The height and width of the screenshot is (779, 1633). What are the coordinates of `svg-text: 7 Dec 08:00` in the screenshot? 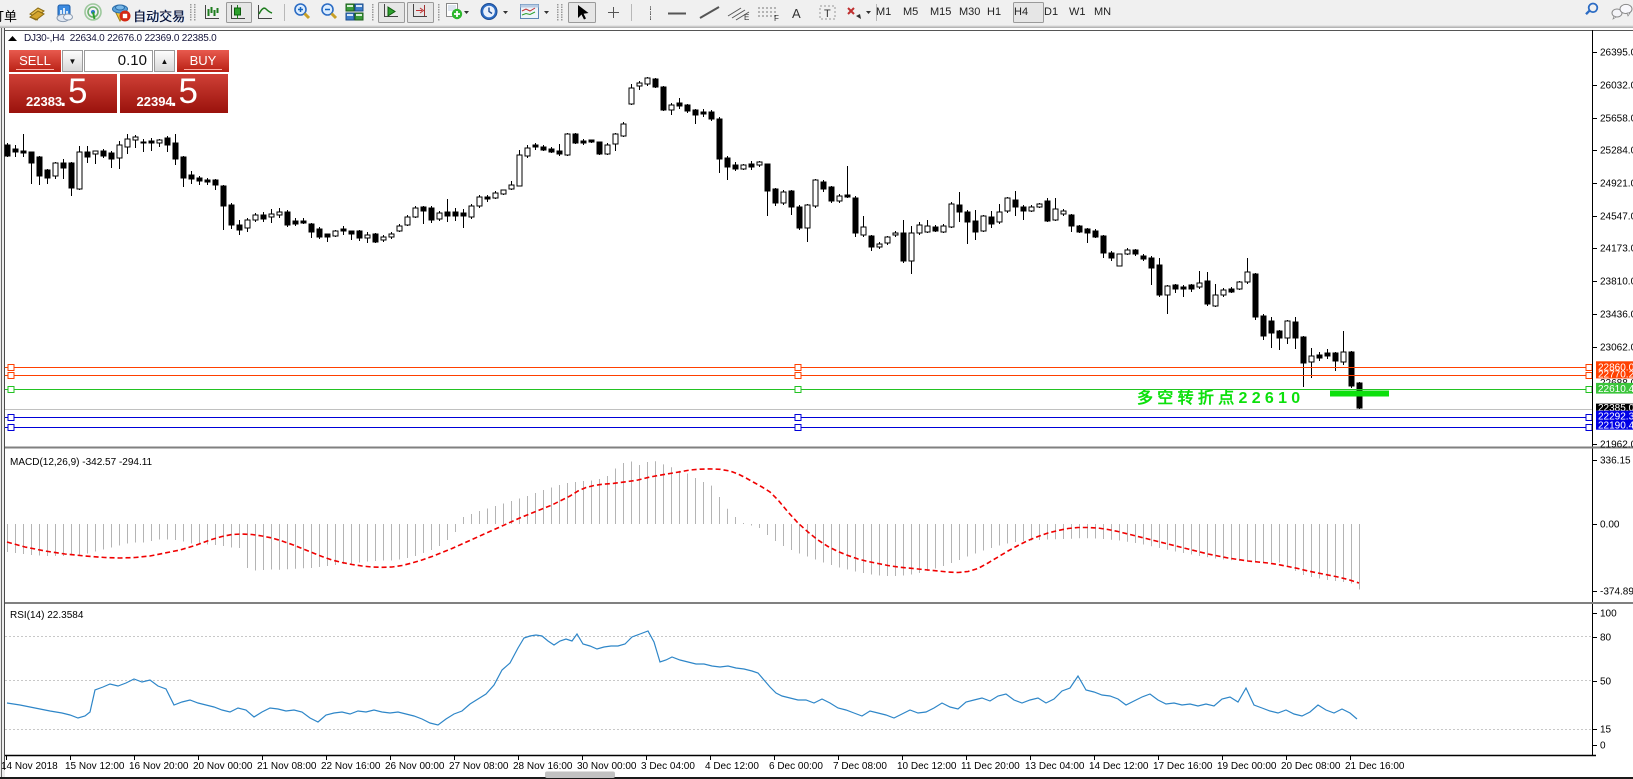 It's located at (860, 766).